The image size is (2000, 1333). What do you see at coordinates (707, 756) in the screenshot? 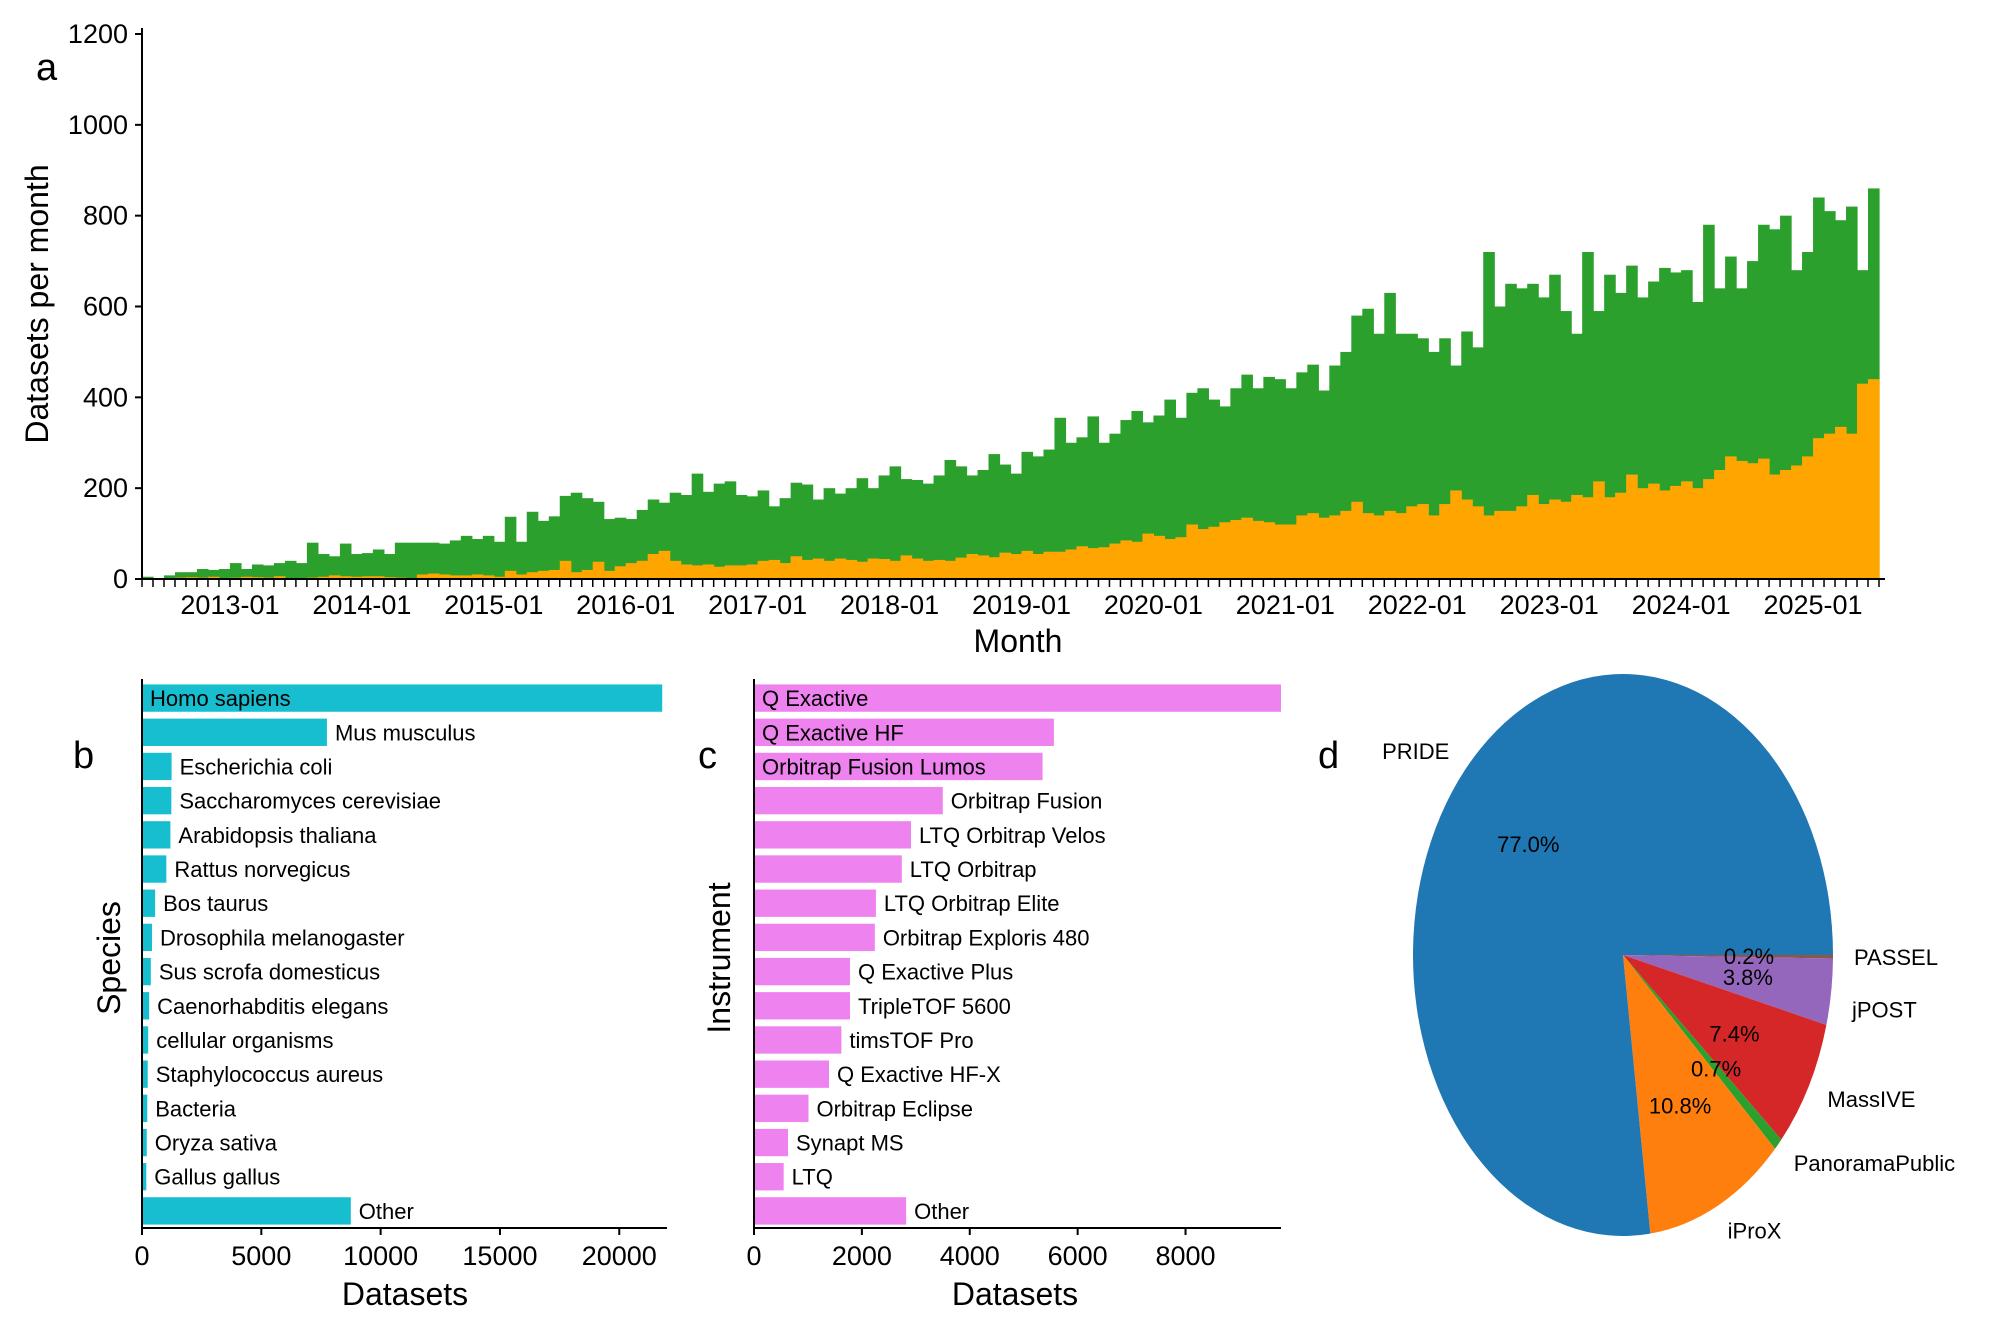
I see `panel-letter-c: c` at bounding box center [707, 756].